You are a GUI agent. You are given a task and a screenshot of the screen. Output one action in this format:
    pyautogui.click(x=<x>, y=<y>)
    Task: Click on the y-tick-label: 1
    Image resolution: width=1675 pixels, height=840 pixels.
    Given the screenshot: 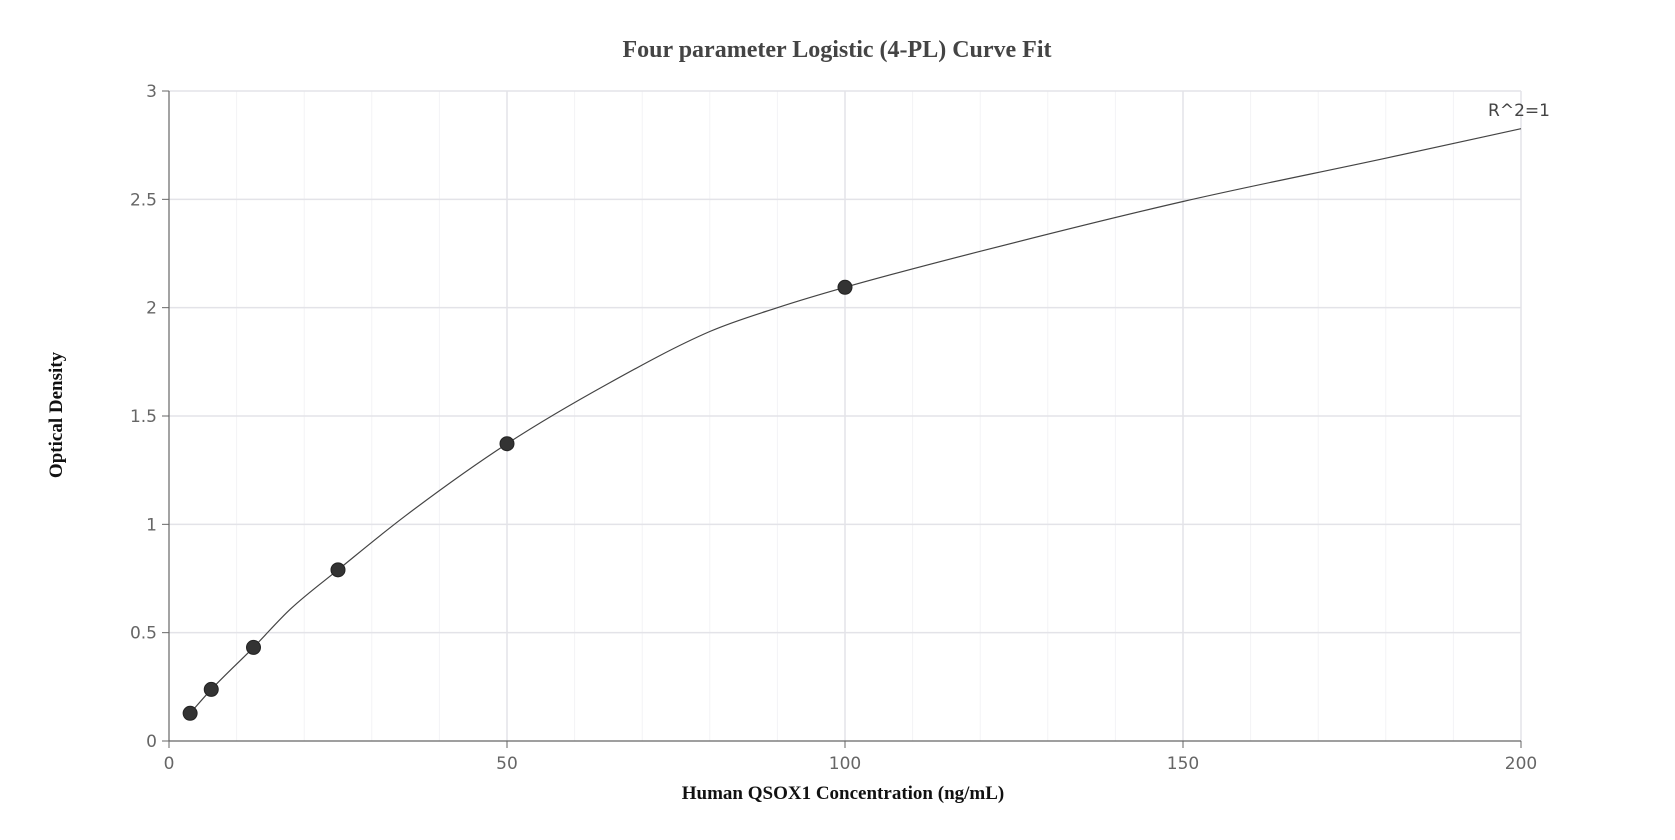 What is the action you would take?
    pyautogui.click(x=151, y=525)
    